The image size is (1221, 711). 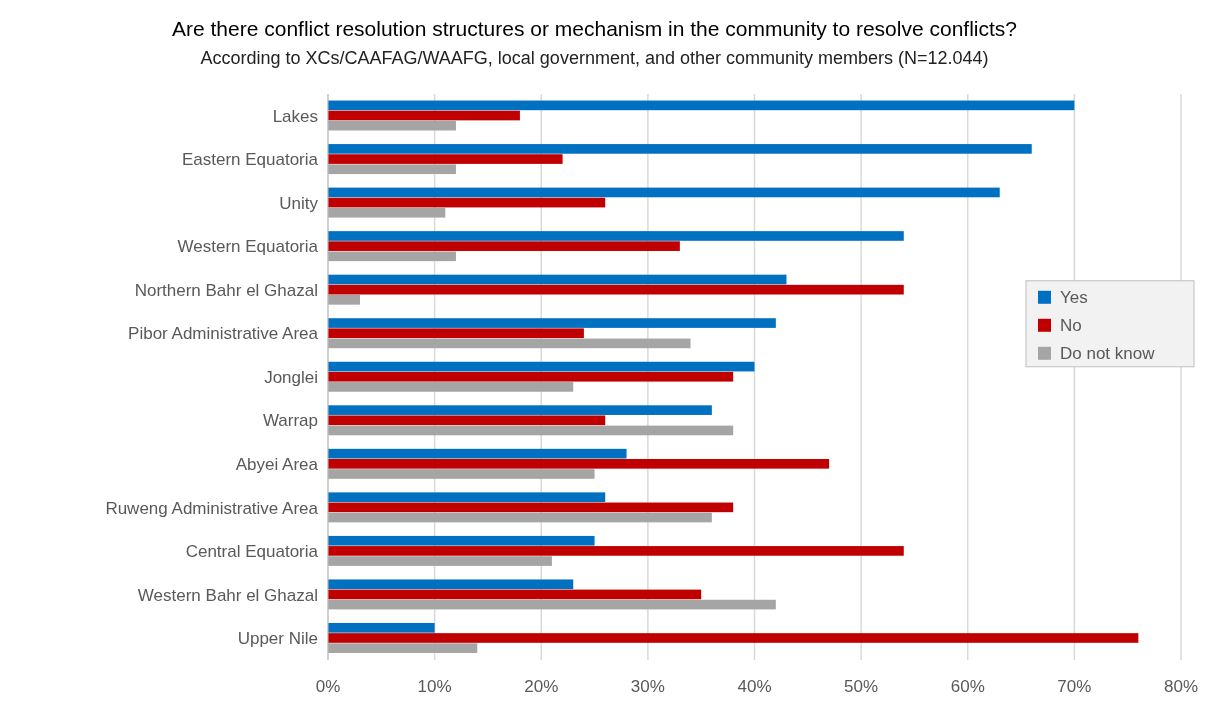 I want to click on x-tick-label: 20%, so click(x=541, y=686).